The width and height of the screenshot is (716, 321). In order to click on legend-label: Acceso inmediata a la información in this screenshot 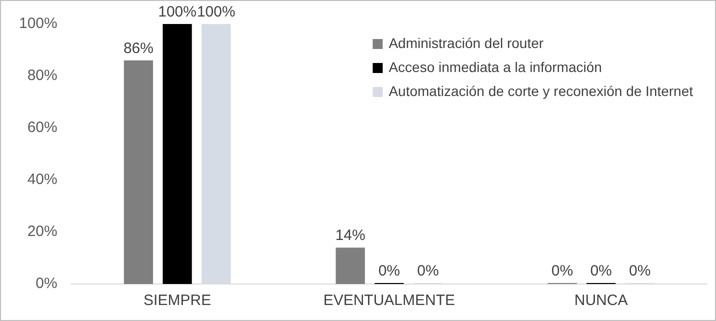, I will do `click(495, 66)`.